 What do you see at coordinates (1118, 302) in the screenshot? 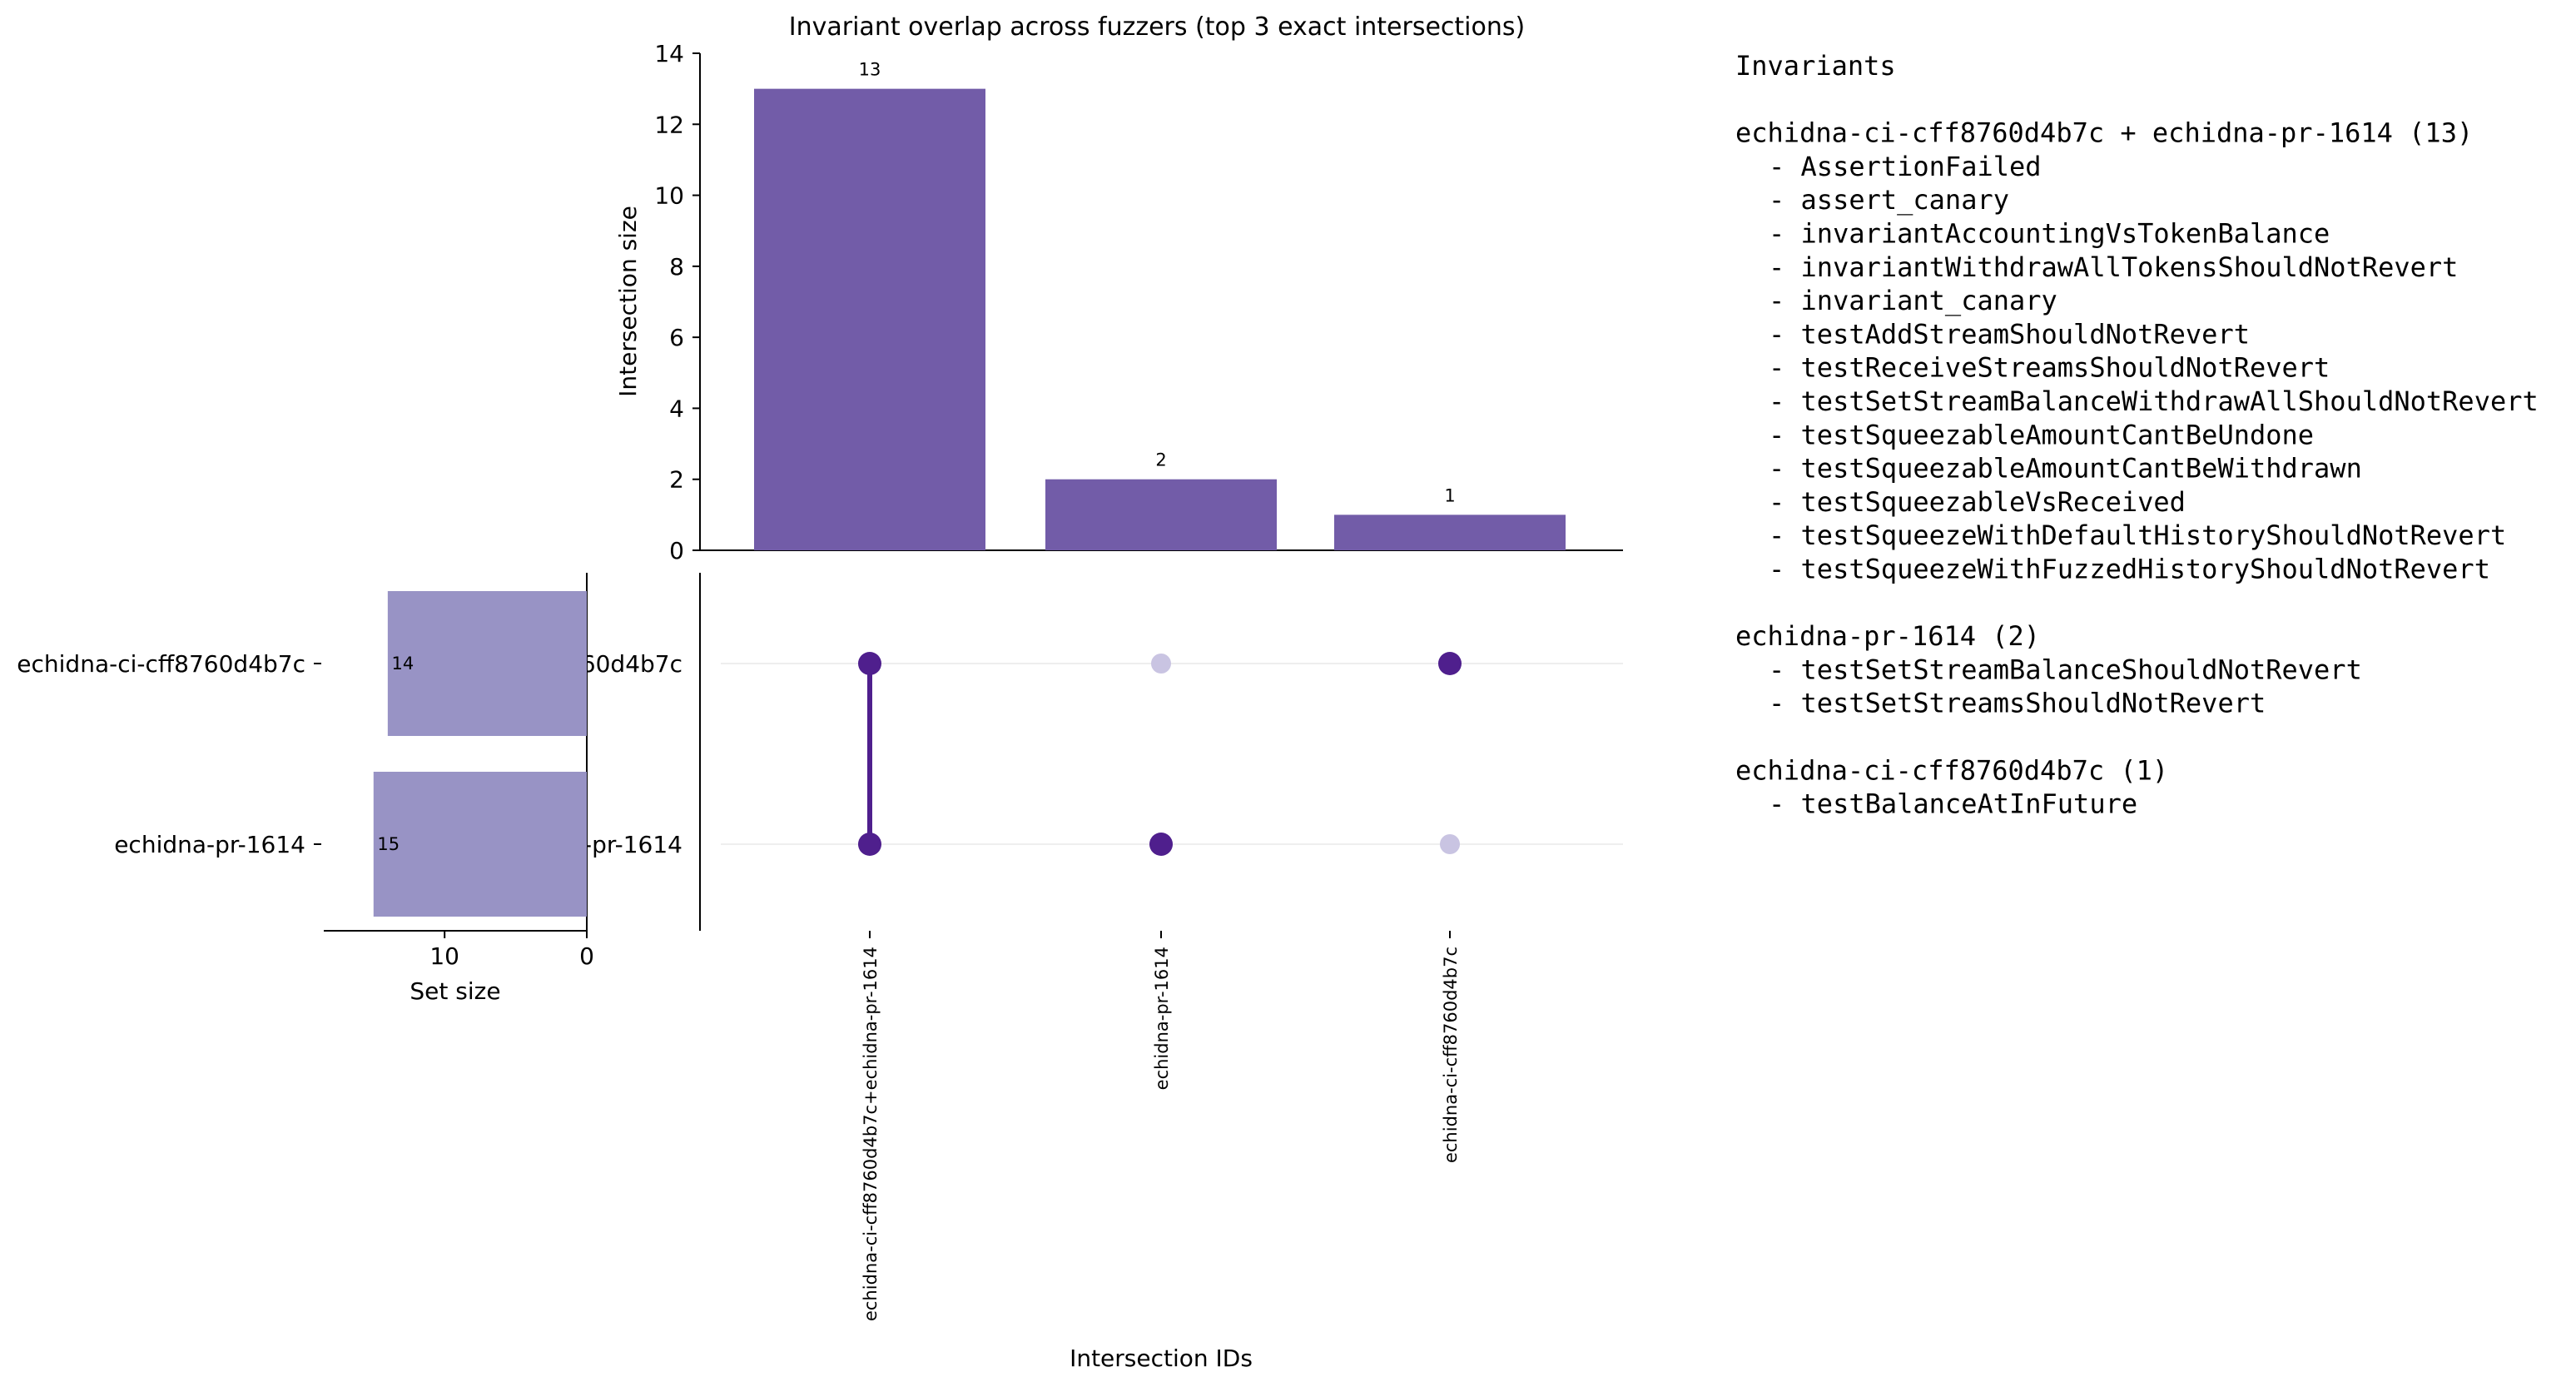
I see `intersection-size-chart: 0 2 4 6 8 10 12 14 13 2 1 Intersection size` at bounding box center [1118, 302].